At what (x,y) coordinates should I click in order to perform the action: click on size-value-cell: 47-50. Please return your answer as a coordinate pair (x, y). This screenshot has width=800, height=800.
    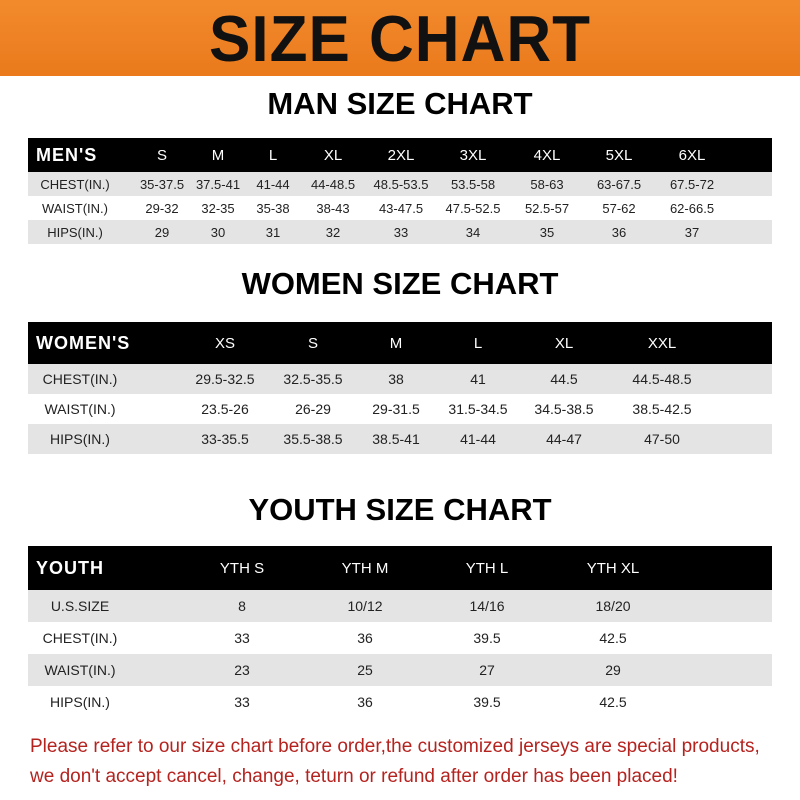
    Looking at the image, I should click on (662, 439).